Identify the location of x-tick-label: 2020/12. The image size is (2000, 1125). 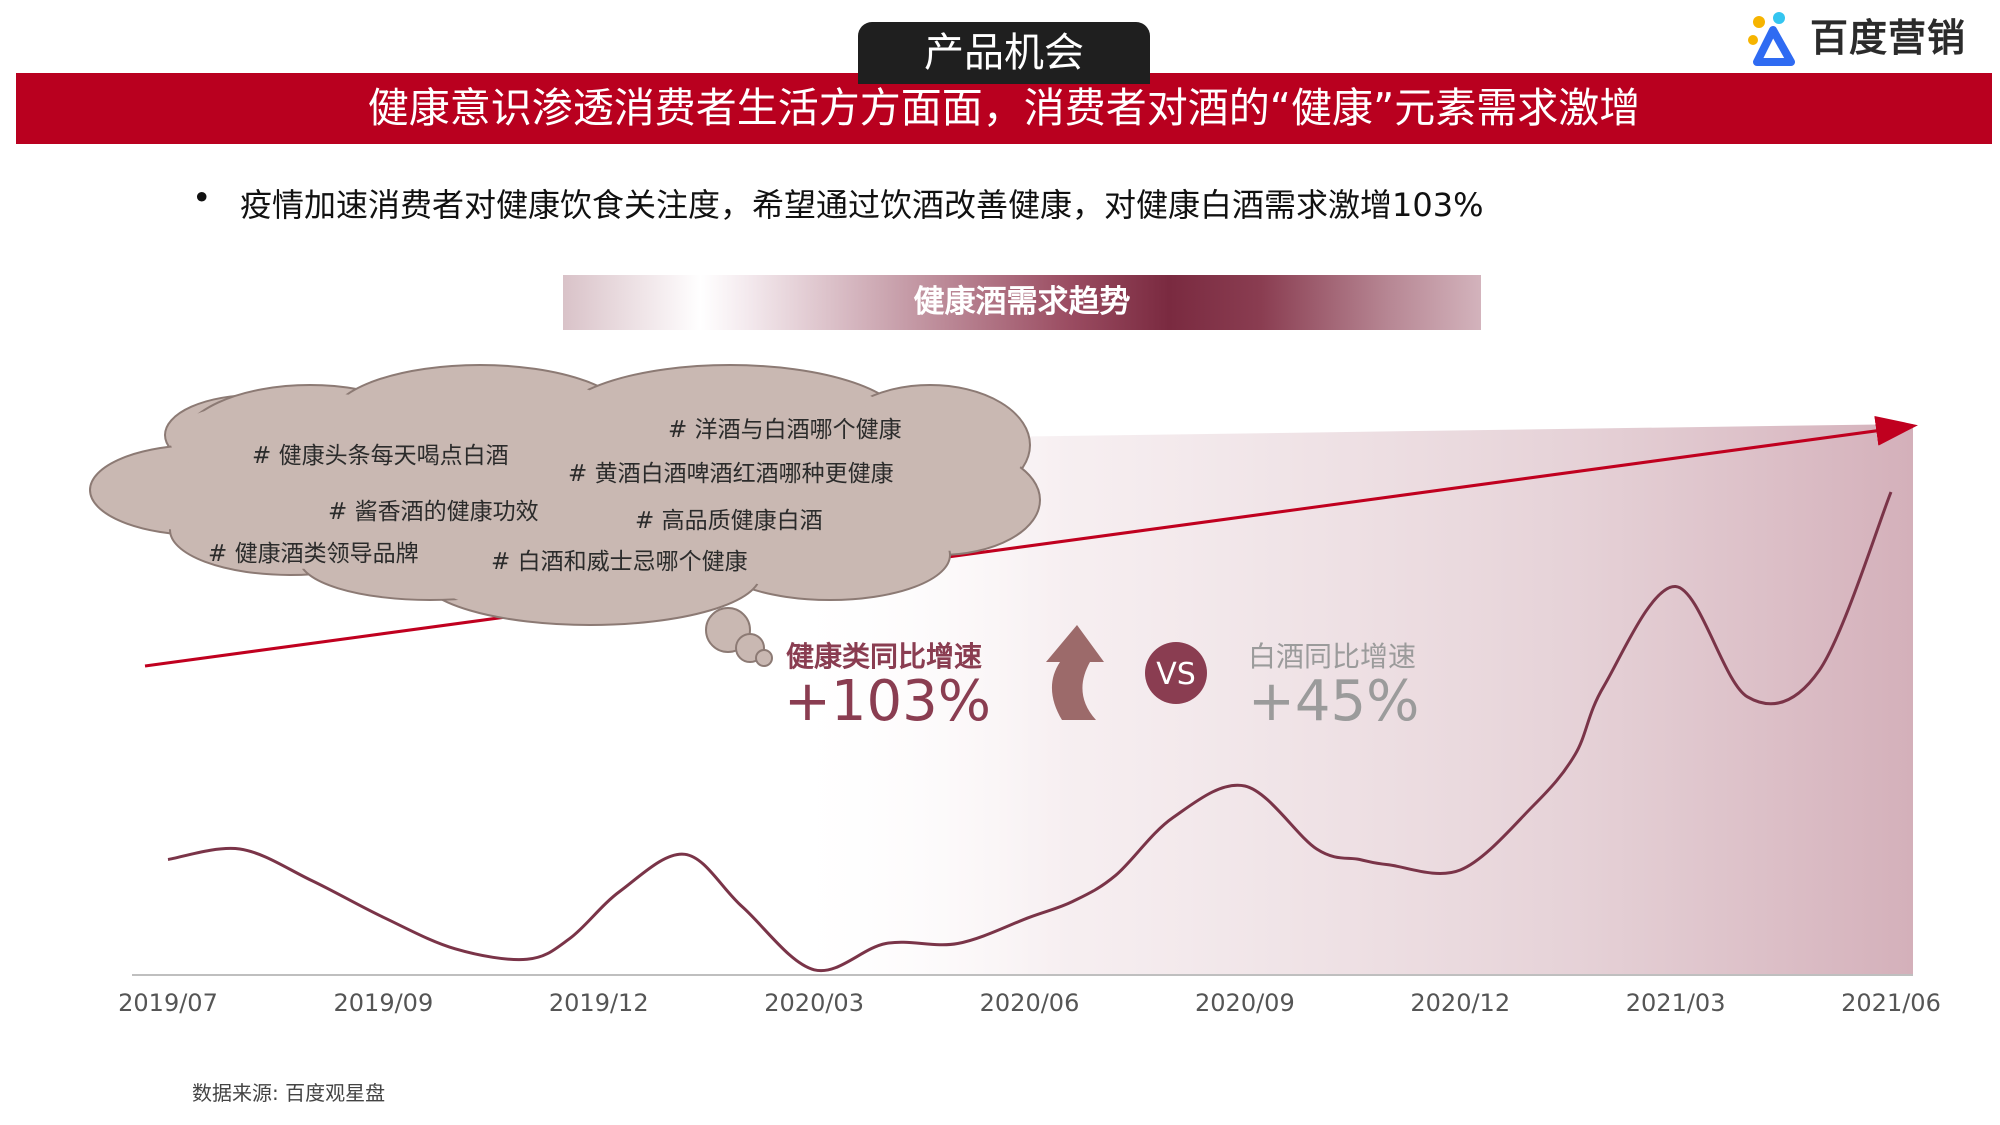
(1460, 1003).